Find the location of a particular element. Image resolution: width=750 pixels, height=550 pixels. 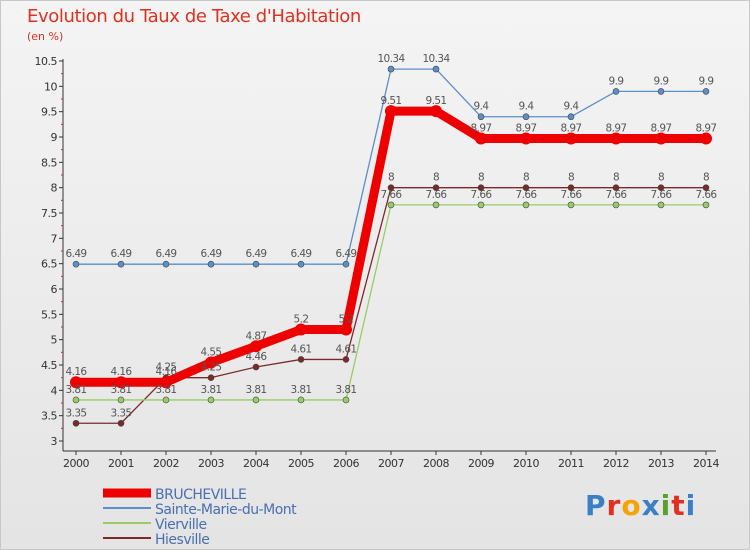

x-tick-label: 2011 is located at coordinates (571, 463).